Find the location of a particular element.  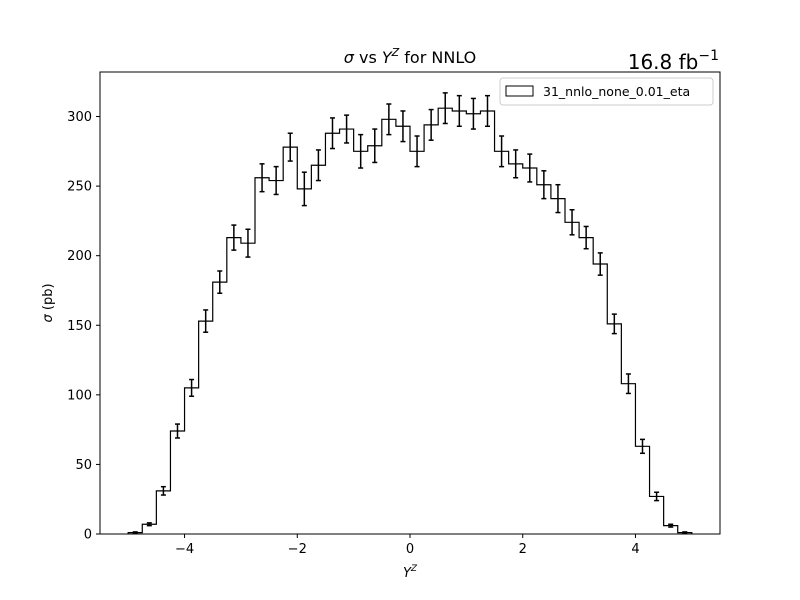

luminosity-value: 16.8 fb is located at coordinates (663, 62).